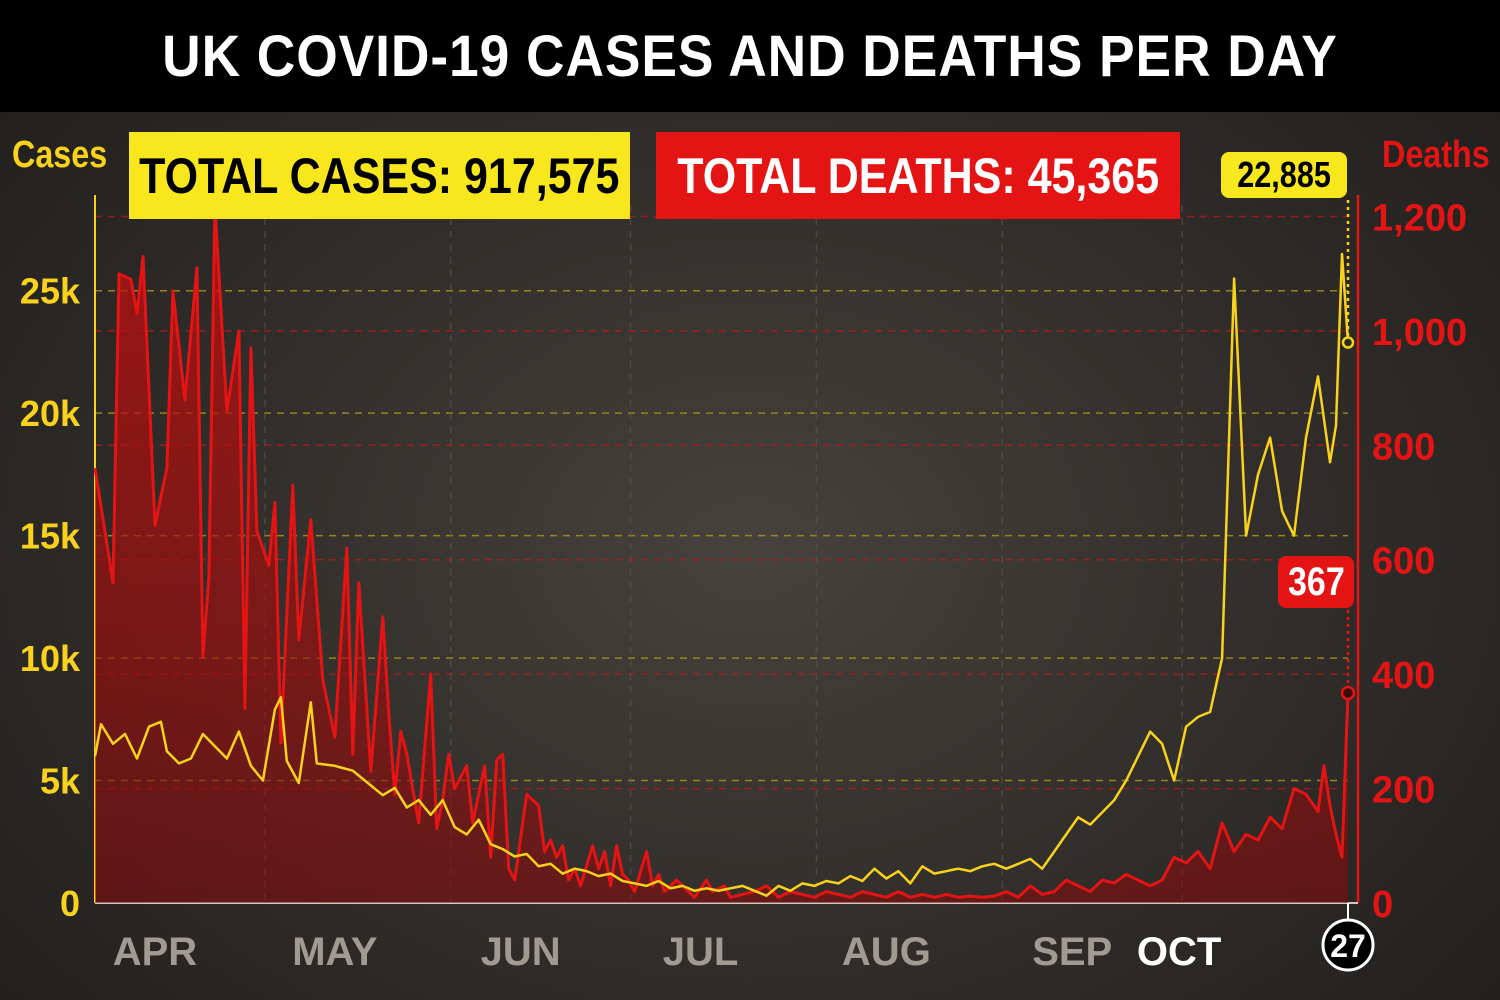  I want to click on left-tick-label: 25k, so click(50, 291).